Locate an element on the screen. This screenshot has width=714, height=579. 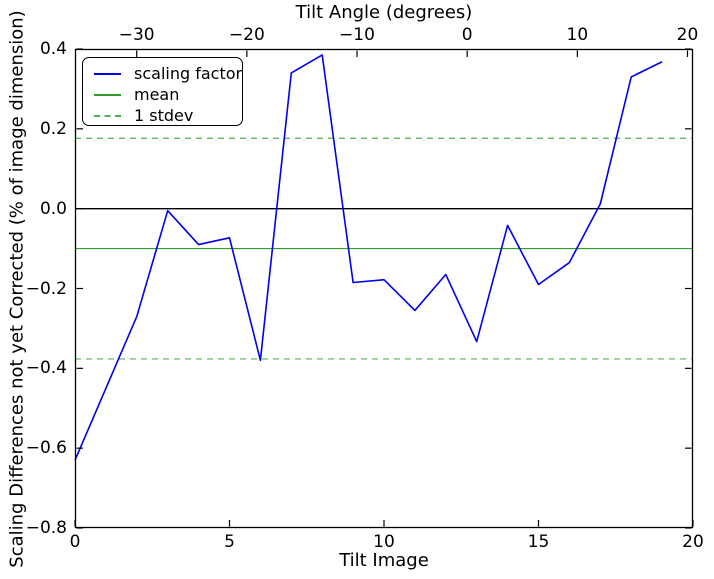
y-tick-label: −0.8 is located at coordinates (46, 528).